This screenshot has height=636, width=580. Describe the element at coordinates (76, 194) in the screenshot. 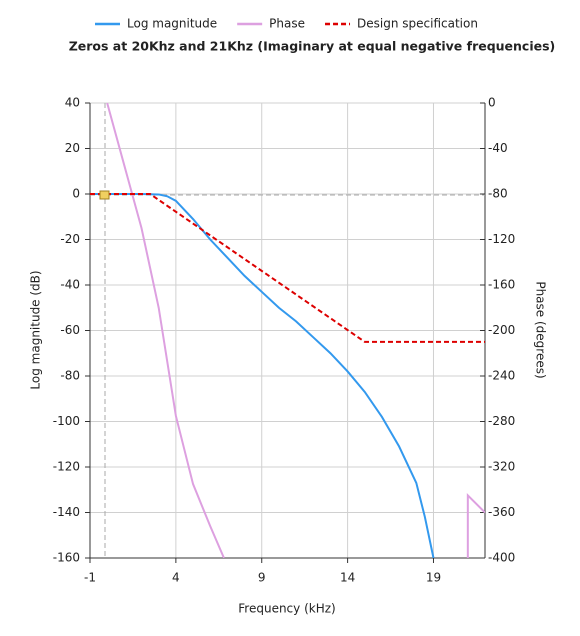

I see `y-tick-label: 0` at that location.